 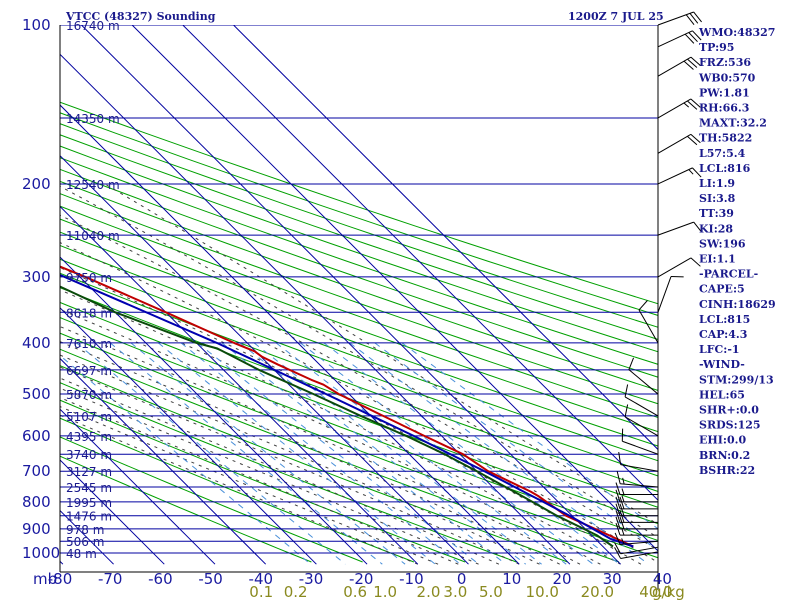 What do you see at coordinates (89, 417) in the screenshot?
I see `height-label: 5107 m` at bounding box center [89, 417].